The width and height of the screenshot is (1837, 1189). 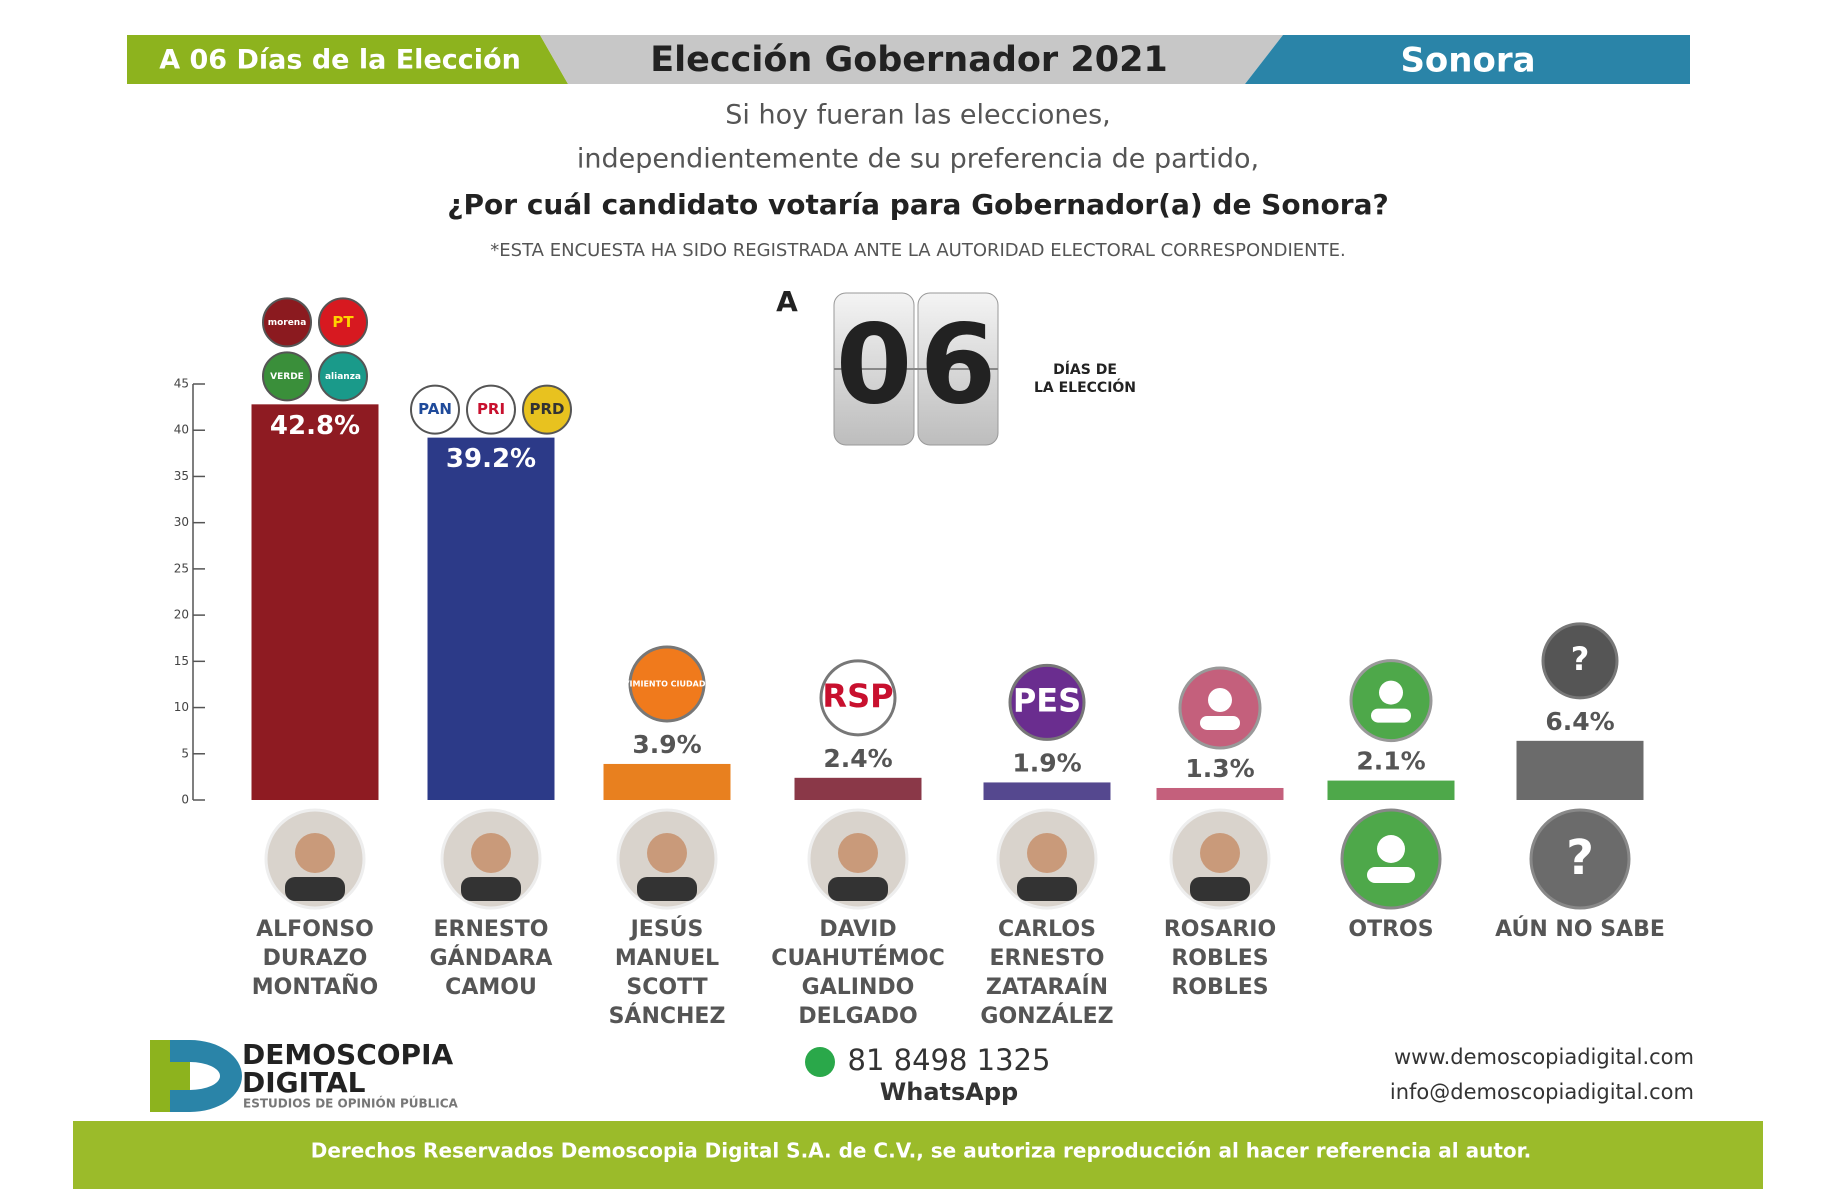 I want to click on value-label: 1.9%, so click(x=1046, y=762).